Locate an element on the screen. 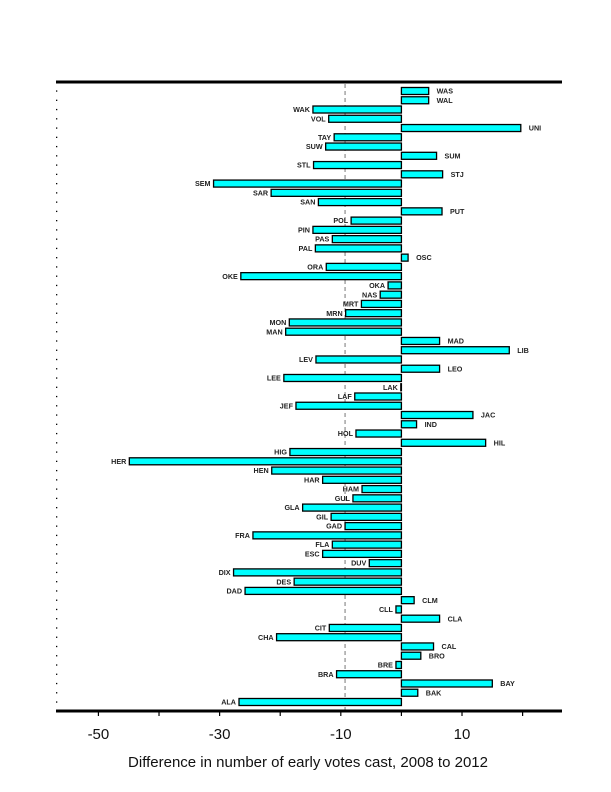  bar-label-ala: ALA is located at coordinates (228, 702).